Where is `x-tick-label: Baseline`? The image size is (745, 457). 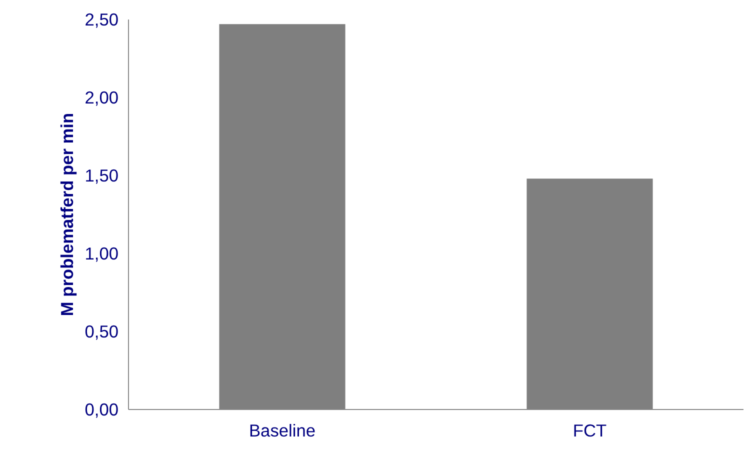 x-tick-label: Baseline is located at coordinates (282, 430).